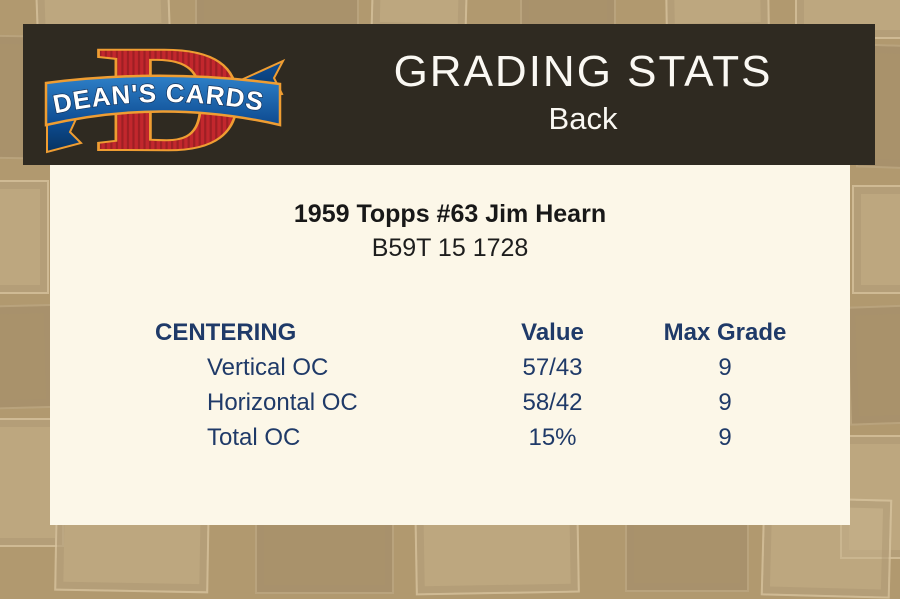 The image size is (900, 599). I want to click on deans-cards-logo: D DEAN'S CARDS, so click(157, 99).